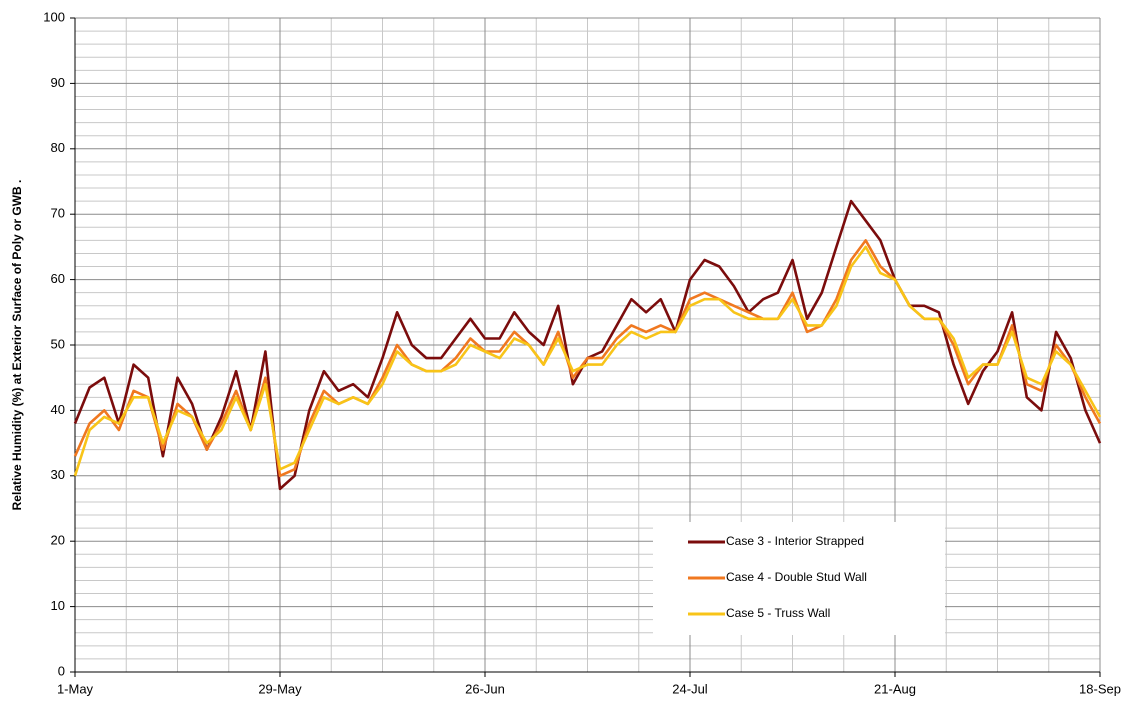 The image size is (1130, 706). What do you see at coordinates (58, 343) in the screenshot?
I see `y-tick-label: 50` at bounding box center [58, 343].